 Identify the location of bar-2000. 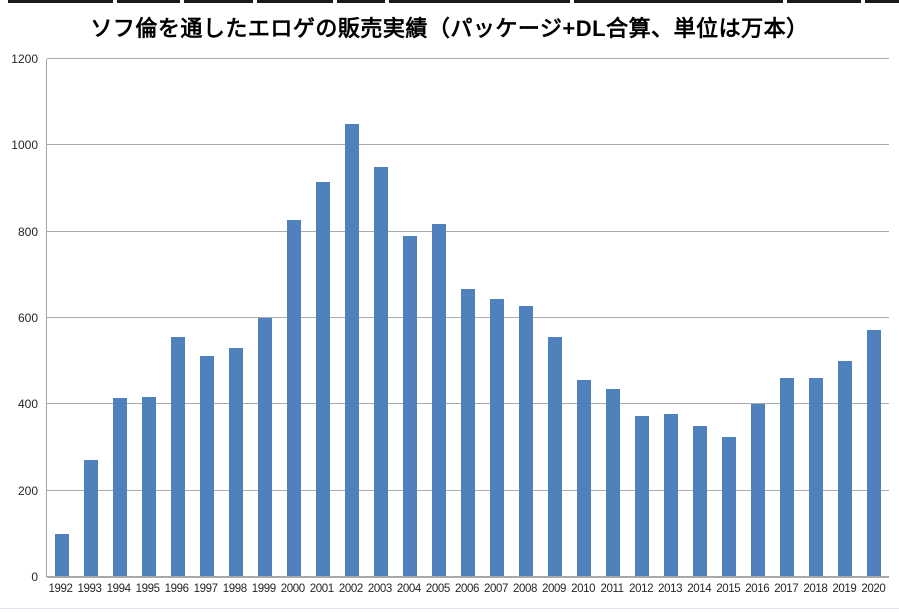
(293, 398).